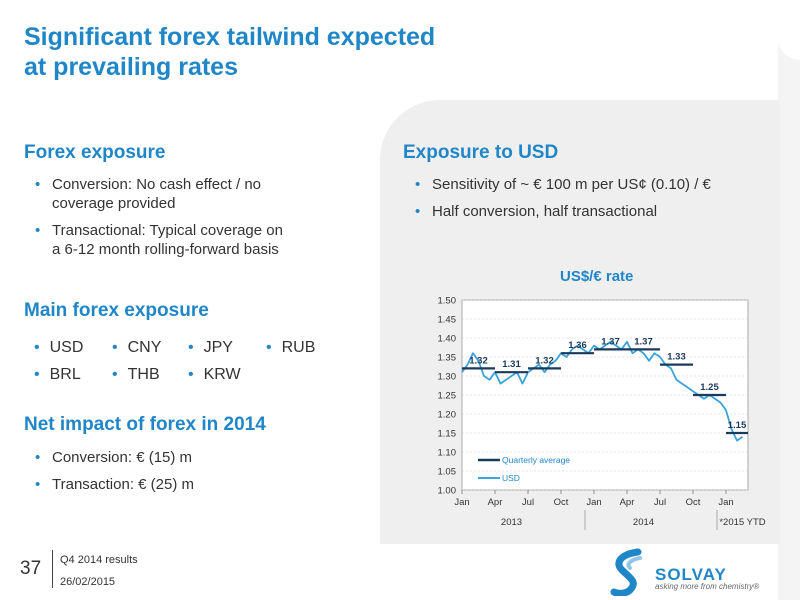  I want to click on y-tick-label: 1.40, so click(447, 339).